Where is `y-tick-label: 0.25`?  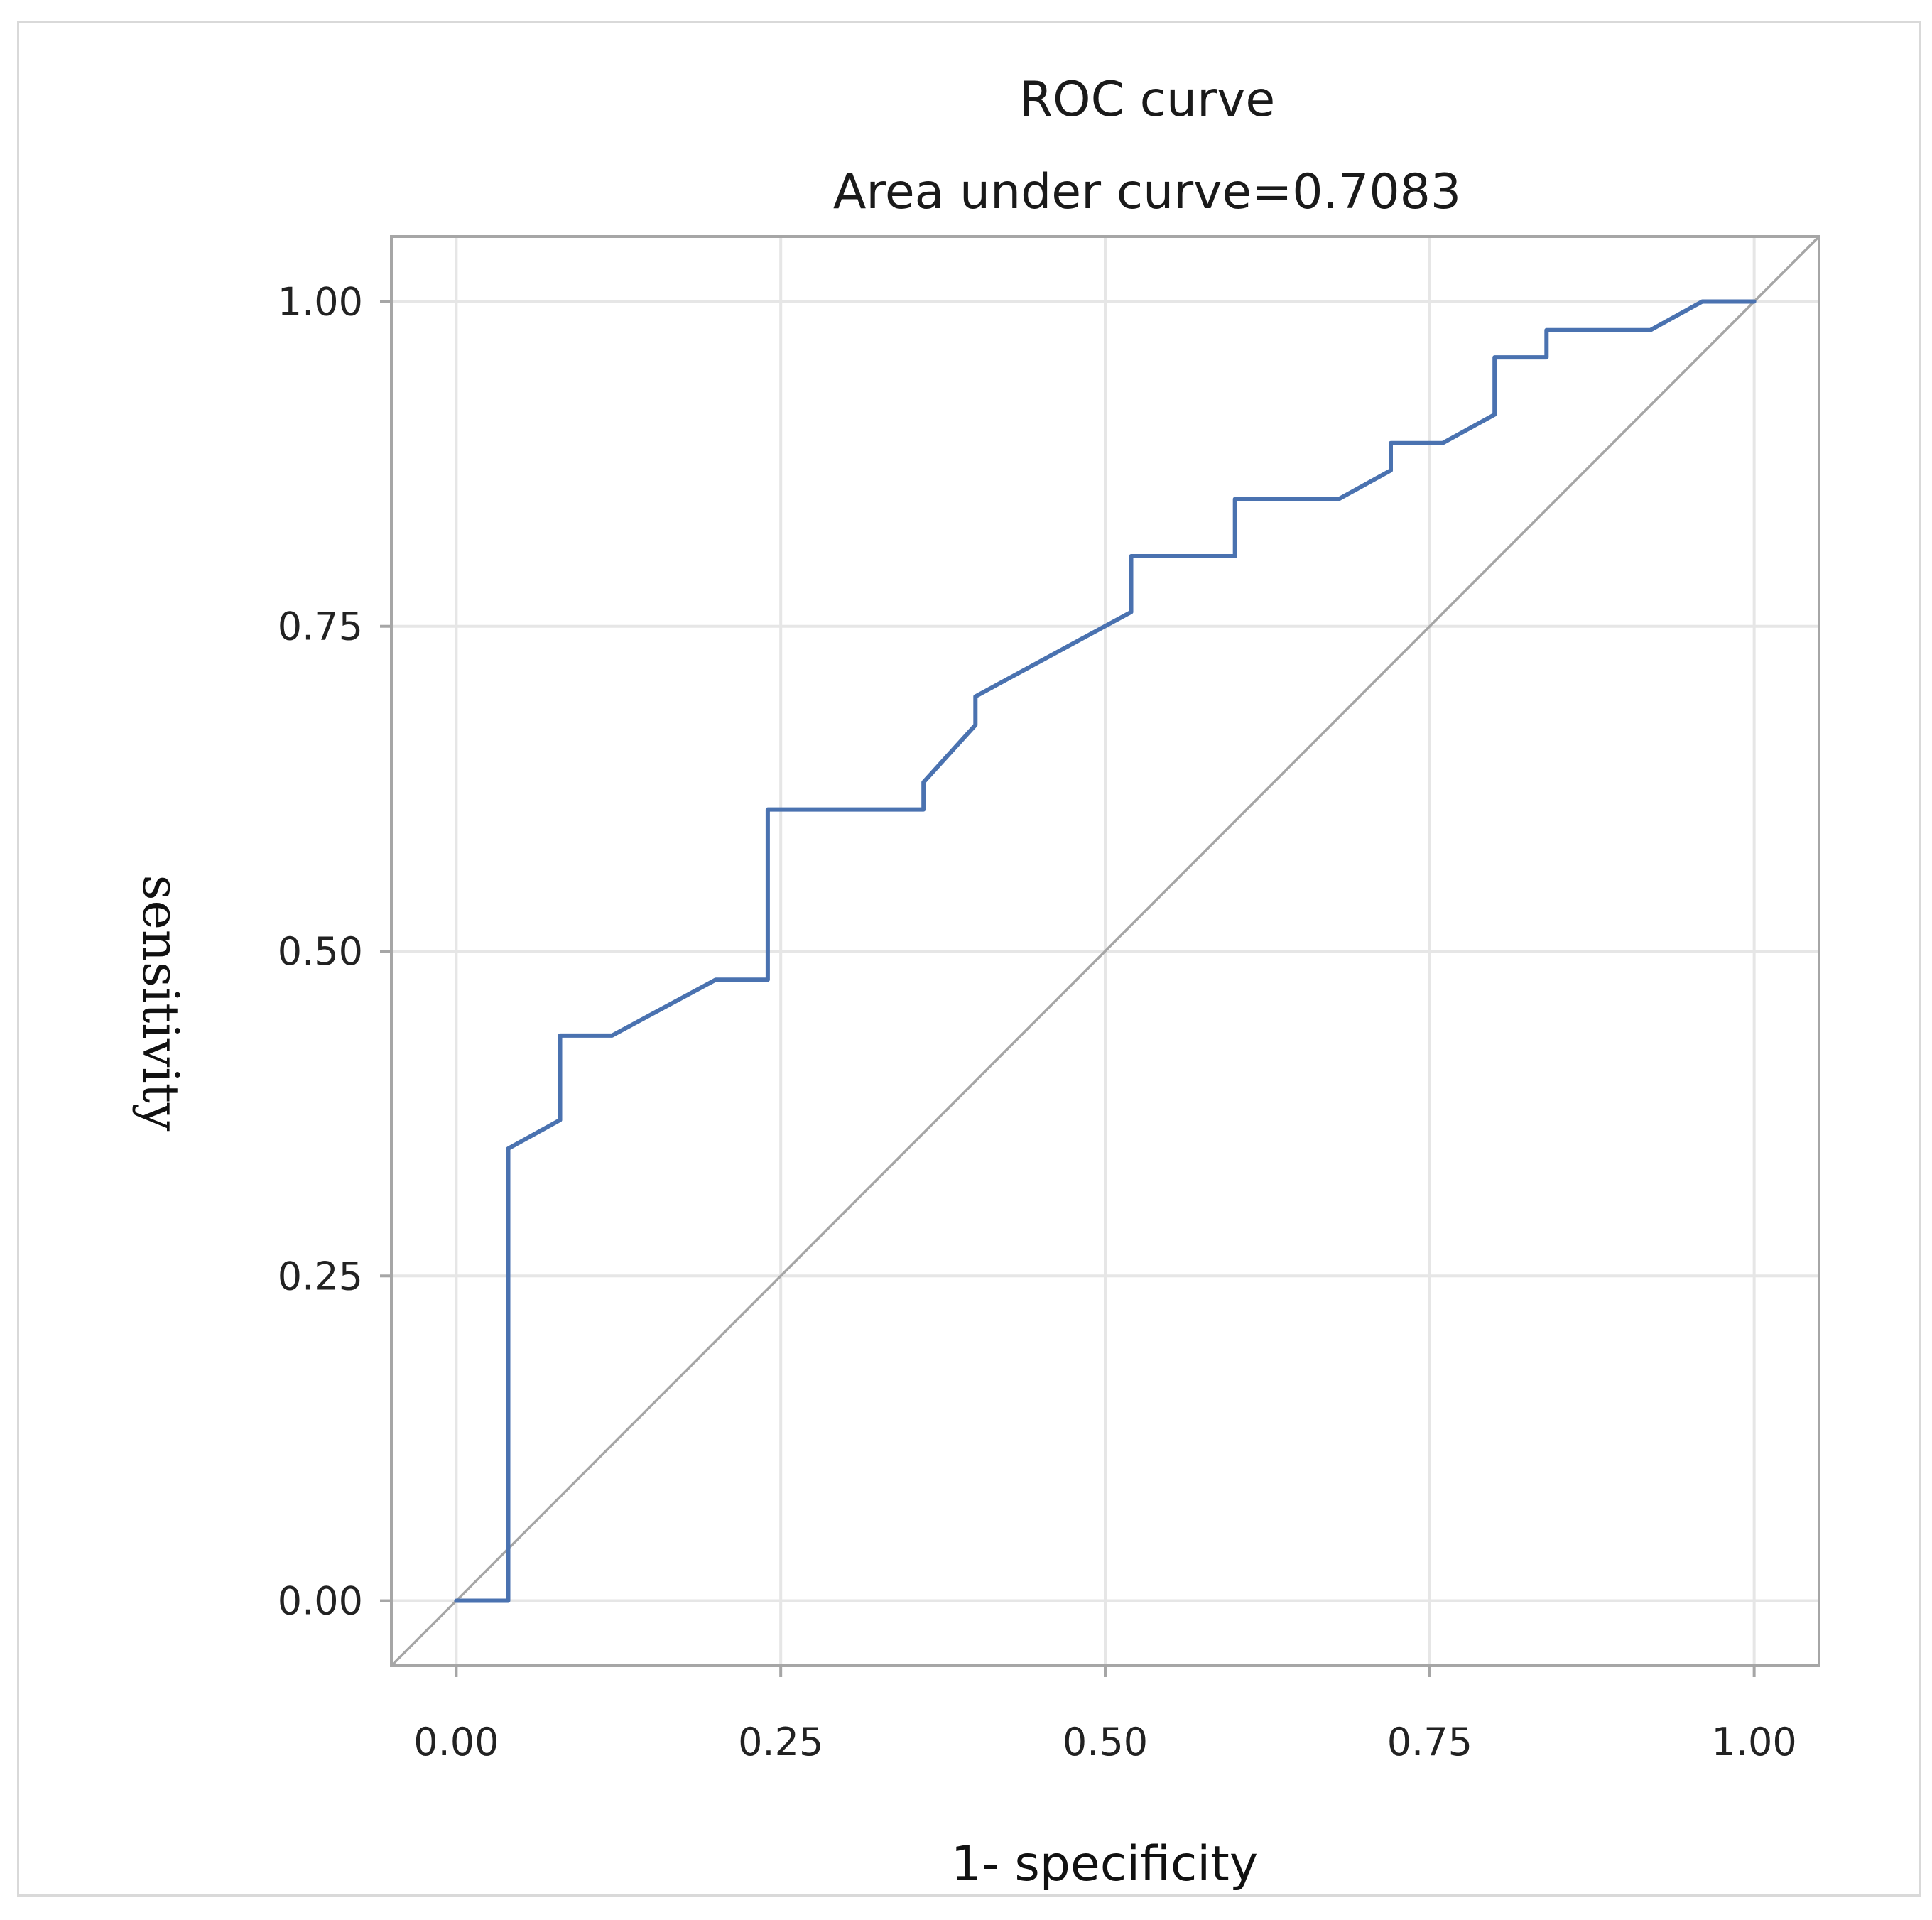
y-tick-label: 0.25 is located at coordinates (321, 1276).